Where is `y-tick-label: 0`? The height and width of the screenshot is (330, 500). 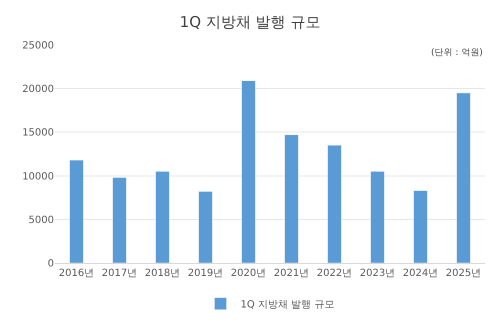
y-tick-label: 0 is located at coordinates (51, 264).